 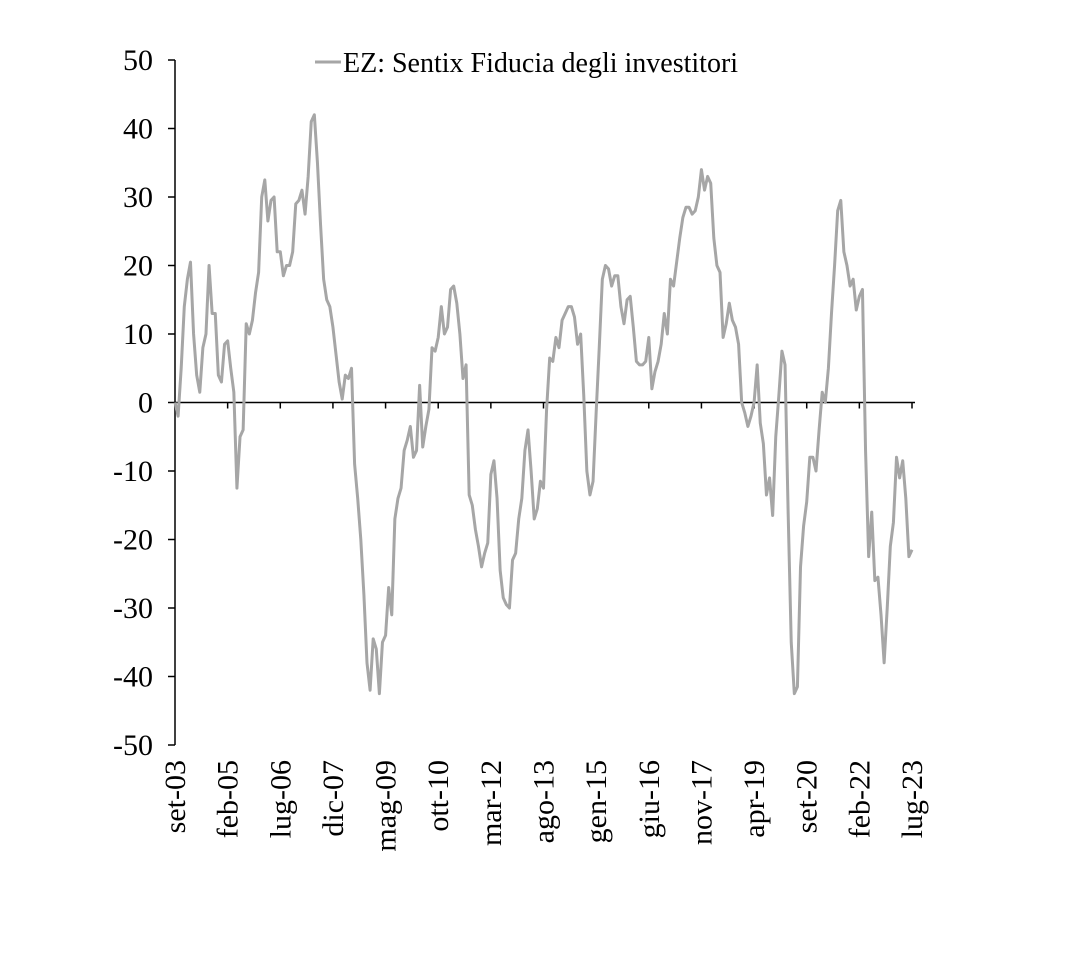 What do you see at coordinates (649, 799) in the screenshot?
I see `x-tick-label: giu-16` at bounding box center [649, 799].